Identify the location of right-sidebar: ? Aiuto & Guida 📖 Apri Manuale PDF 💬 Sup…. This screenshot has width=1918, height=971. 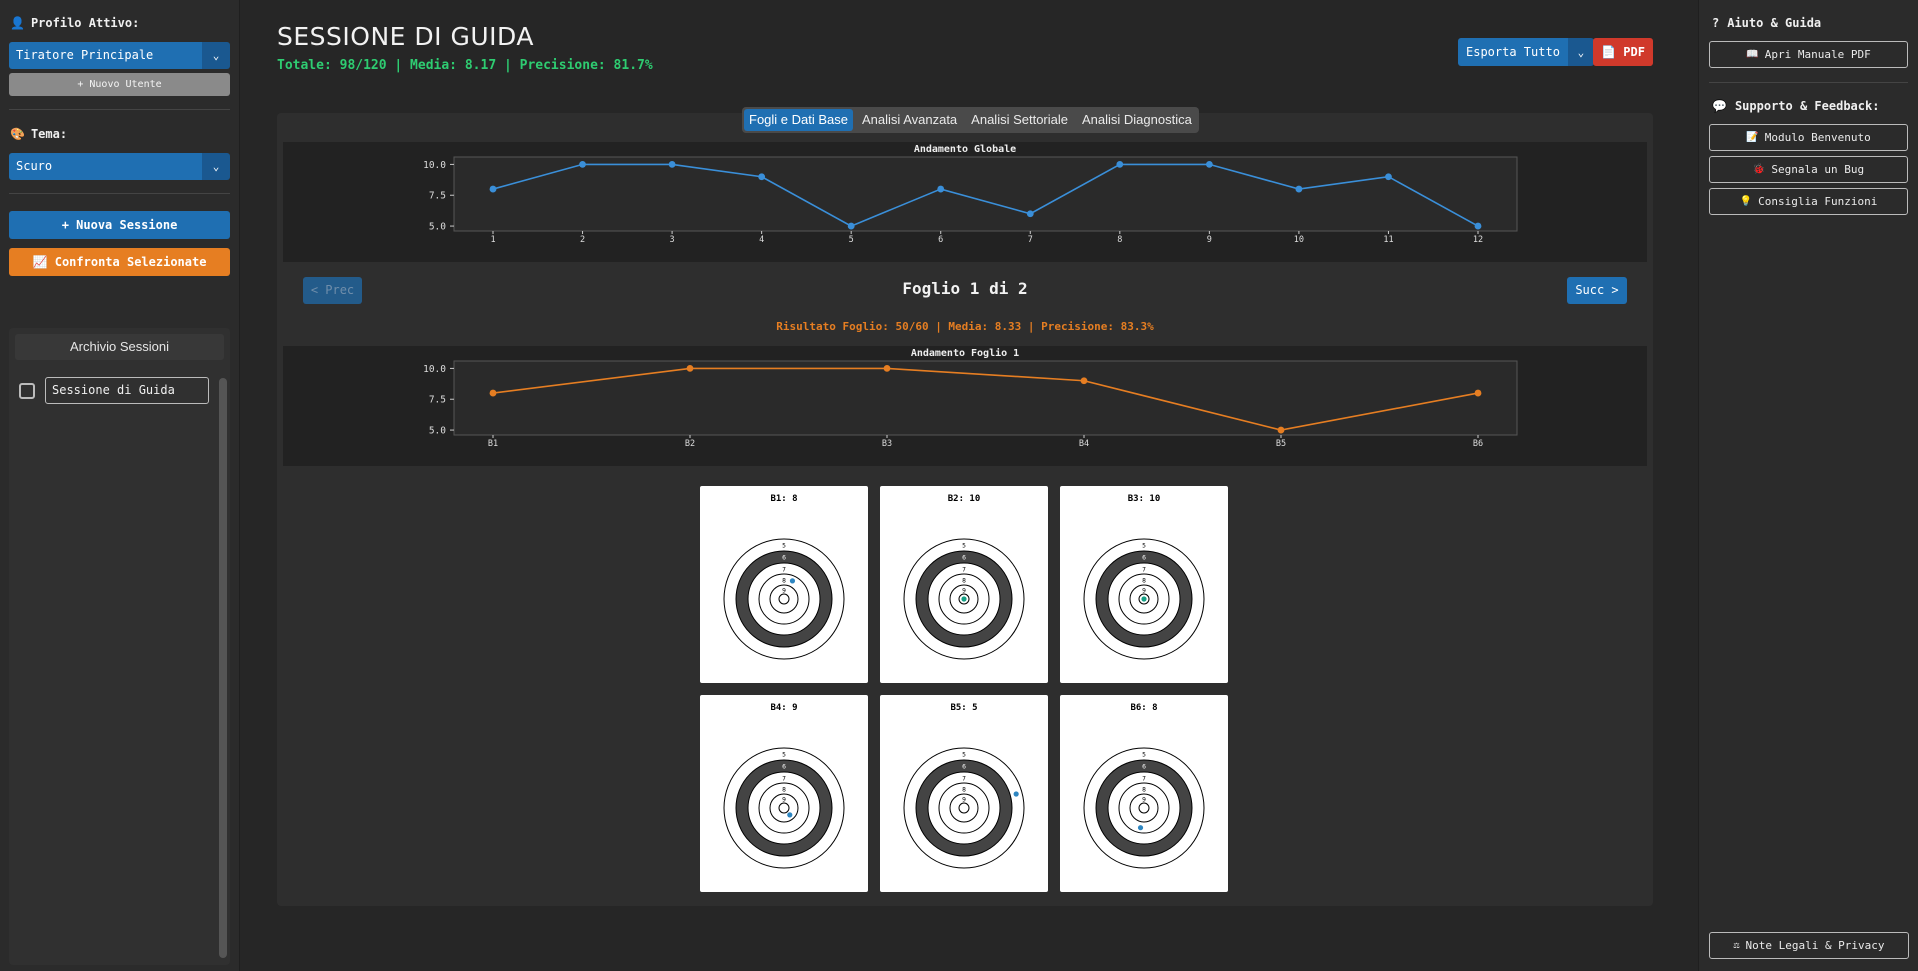
(1808, 485).